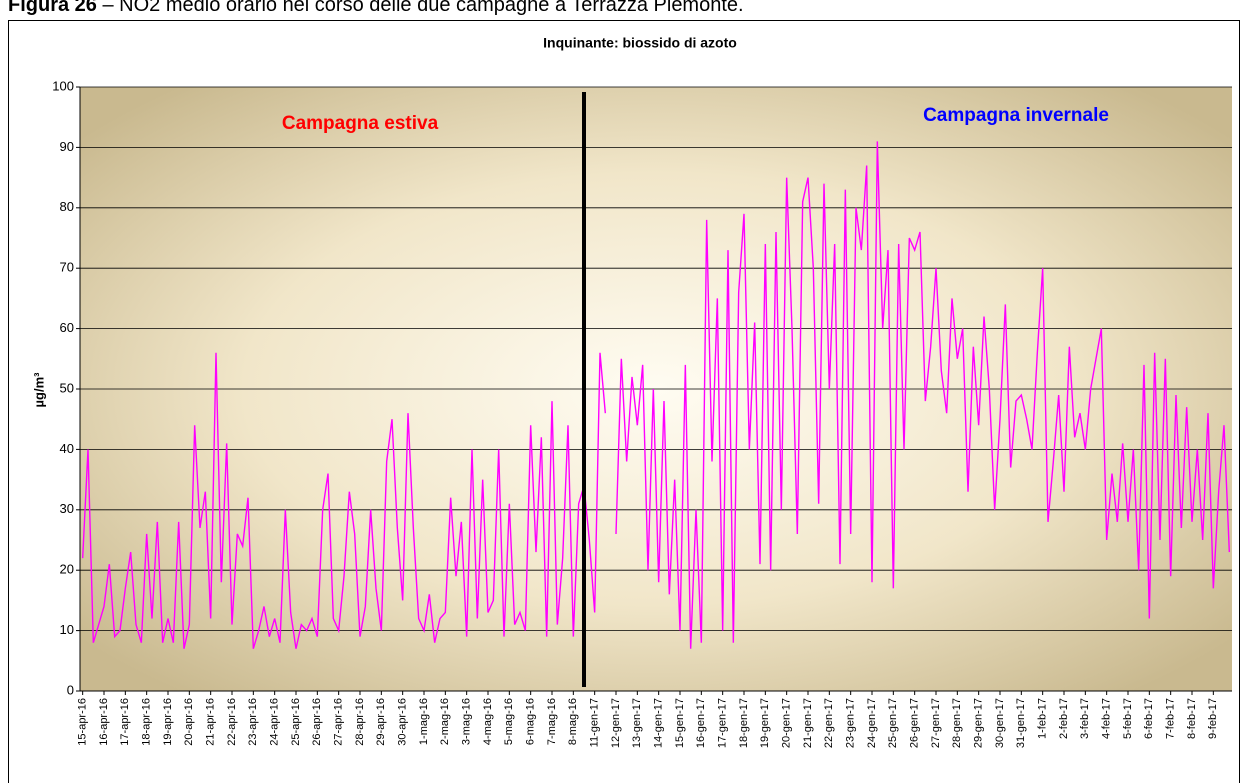  Describe the element at coordinates (680, 723) in the screenshot. I see `x-tick-label: 15-gen-17` at that location.